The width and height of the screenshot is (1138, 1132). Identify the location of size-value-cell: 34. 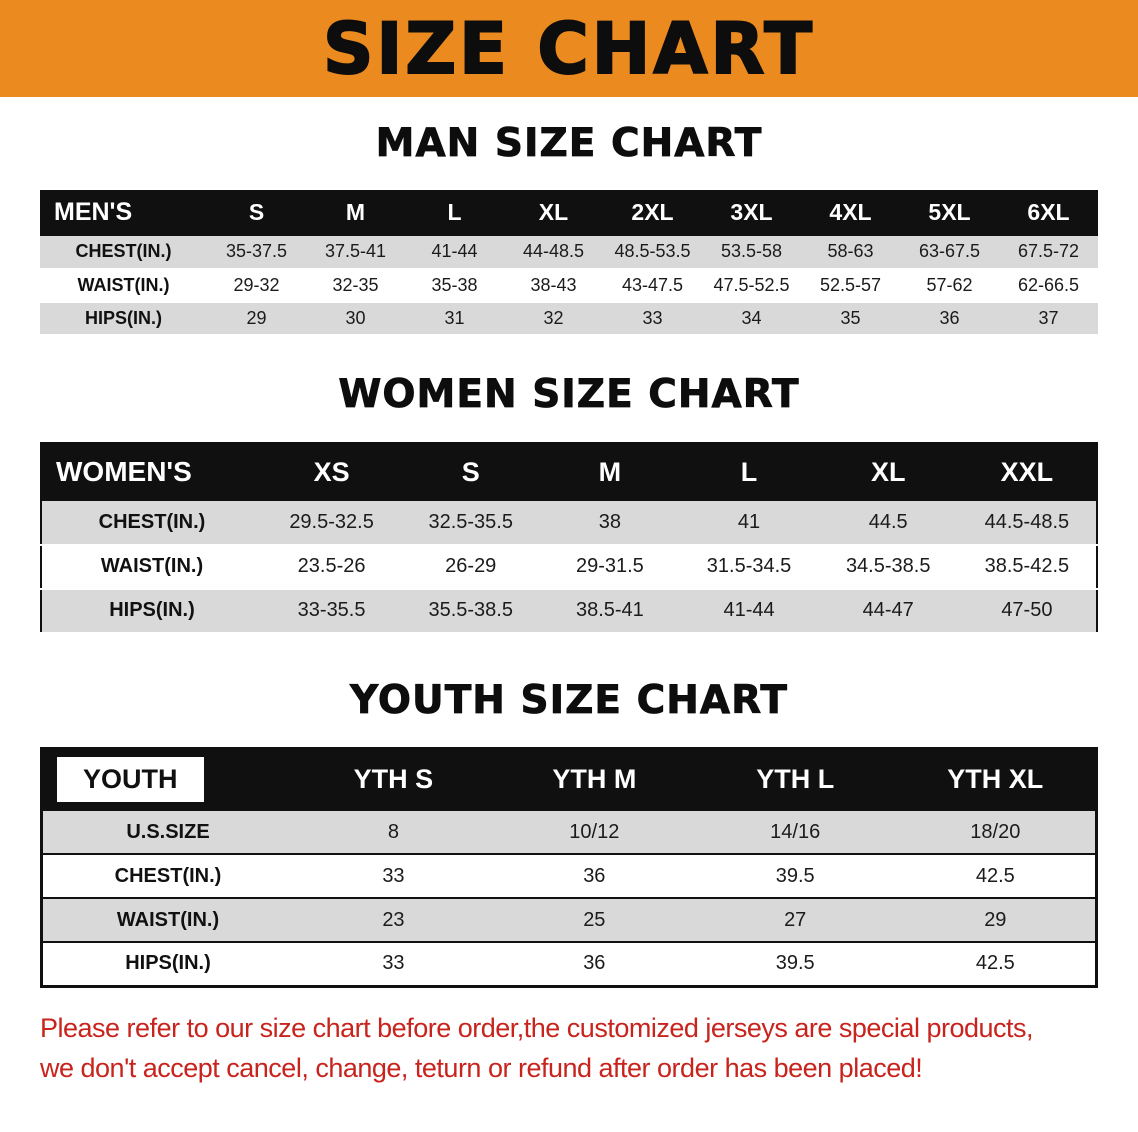
(751, 317).